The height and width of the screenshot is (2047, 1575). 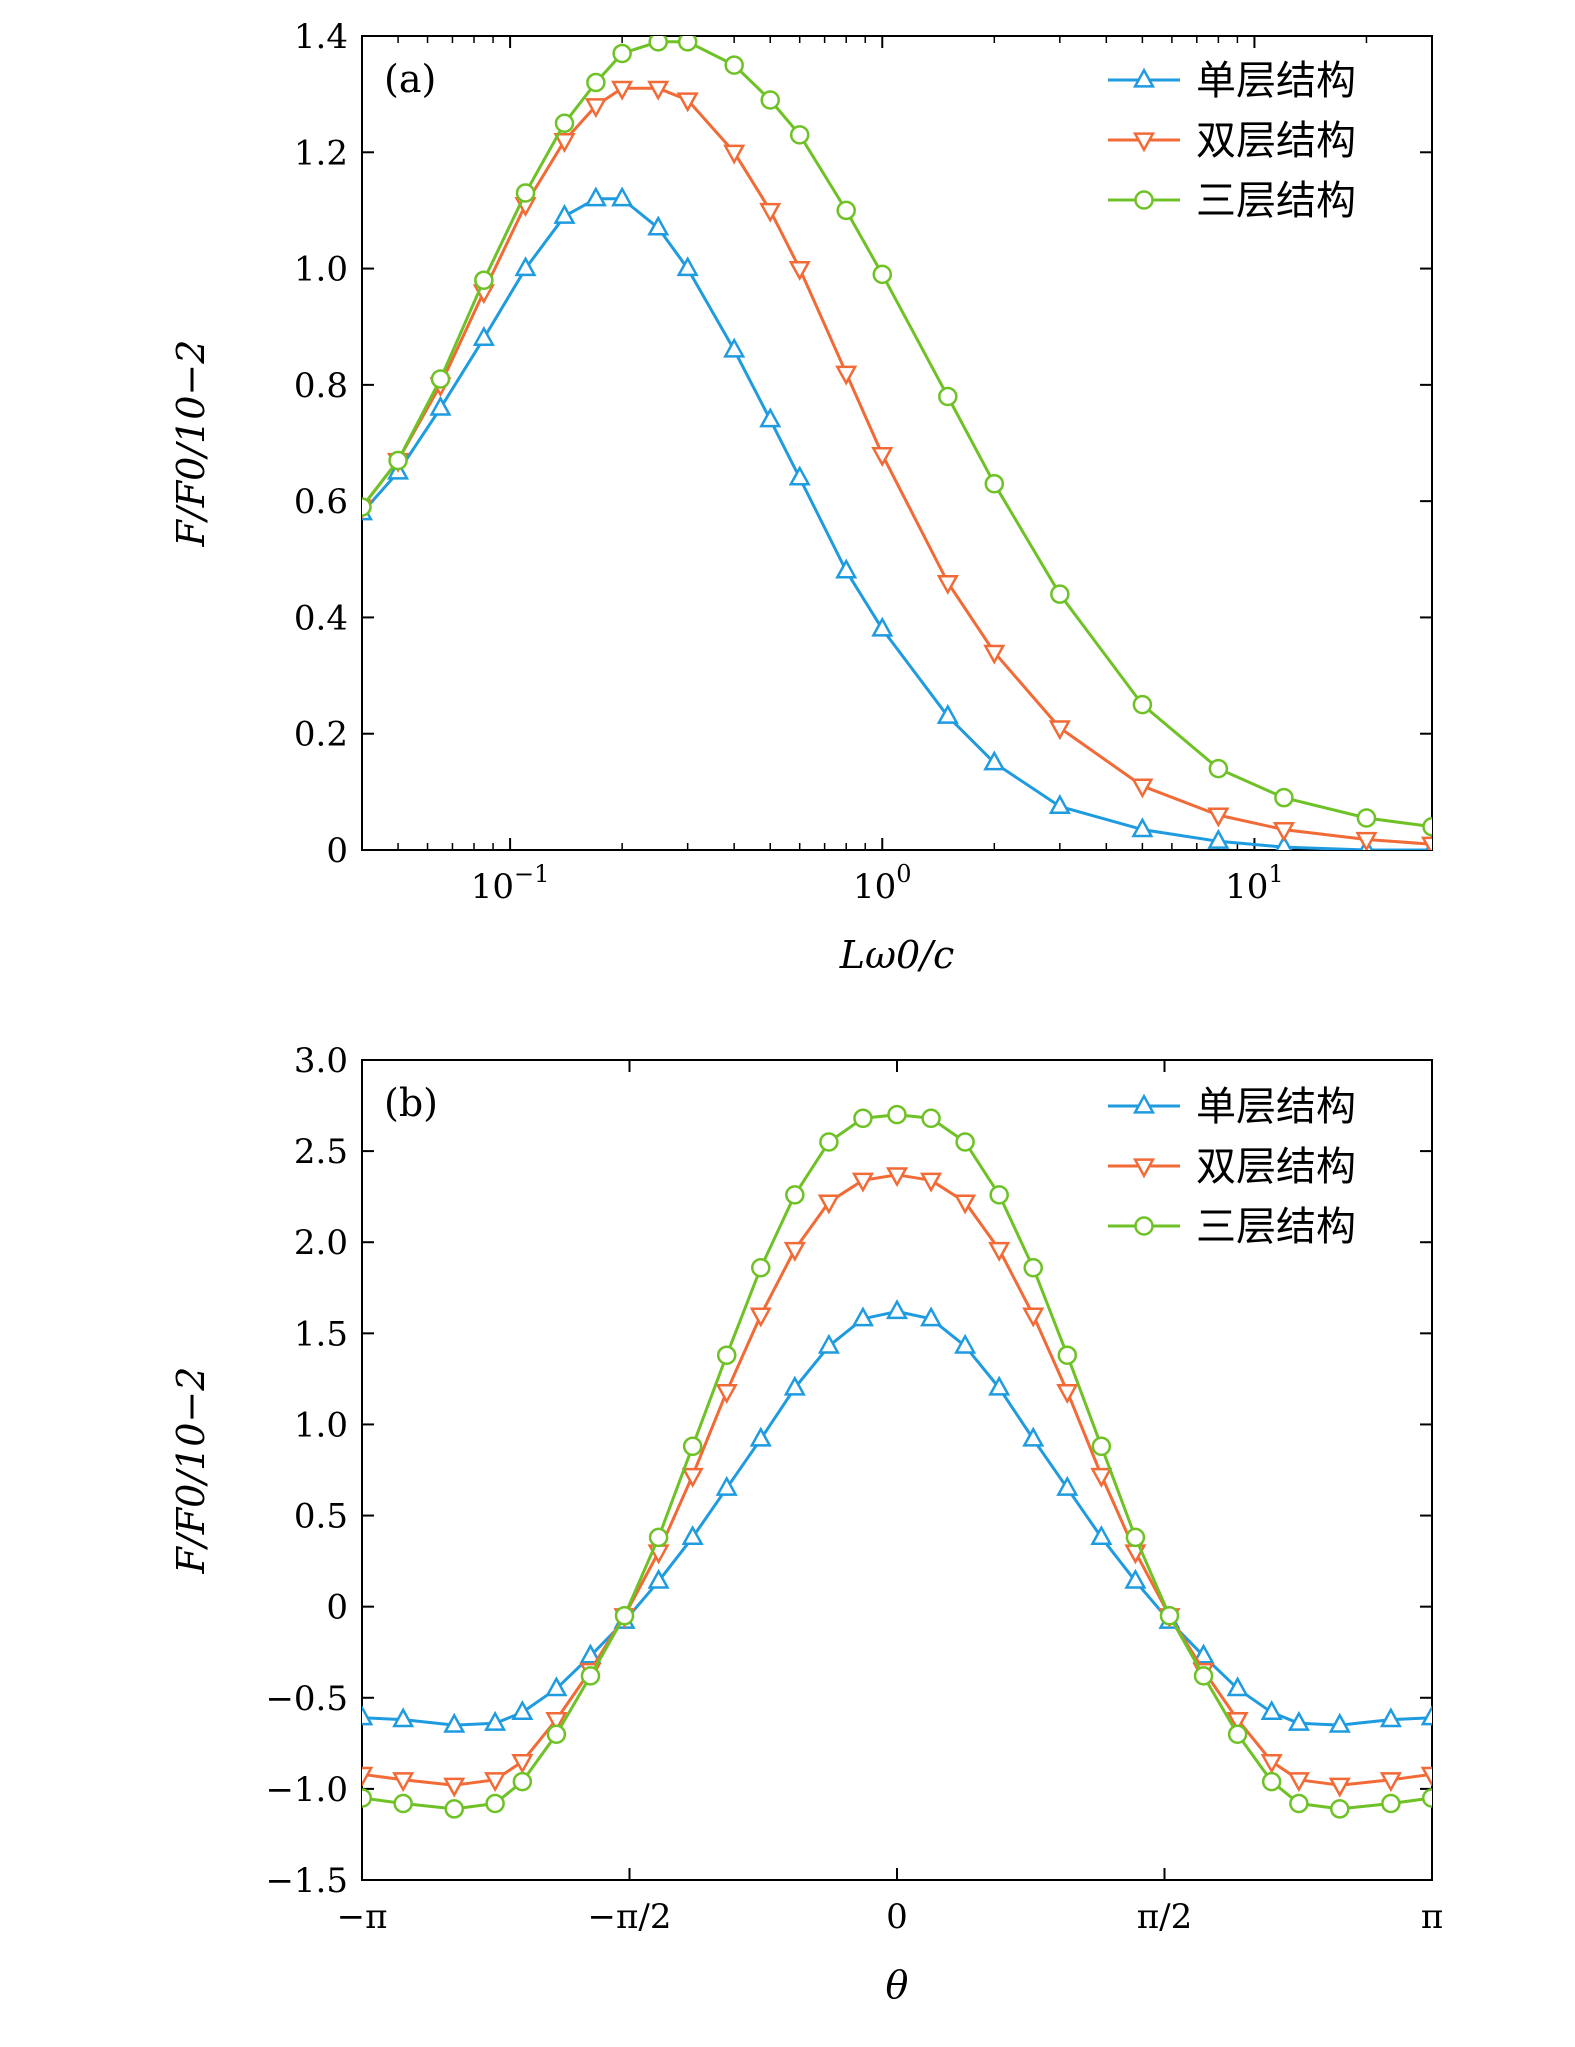 I want to click on y-tick-label: 1.5, so click(x=321, y=1334).